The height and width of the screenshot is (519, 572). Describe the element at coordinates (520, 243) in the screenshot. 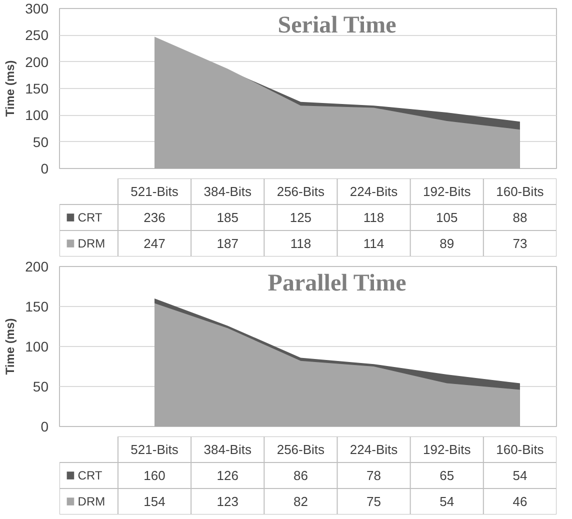

I see `data-label: 73` at that location.